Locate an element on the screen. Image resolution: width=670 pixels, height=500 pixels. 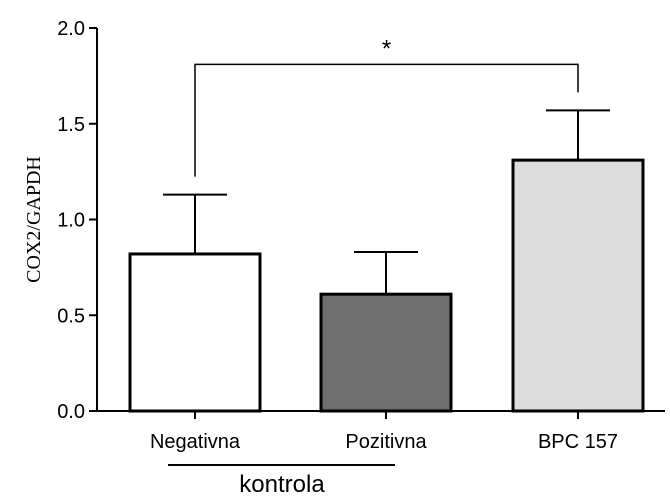
y-tick-label: 0.0 is located at coordinates (71, 412).